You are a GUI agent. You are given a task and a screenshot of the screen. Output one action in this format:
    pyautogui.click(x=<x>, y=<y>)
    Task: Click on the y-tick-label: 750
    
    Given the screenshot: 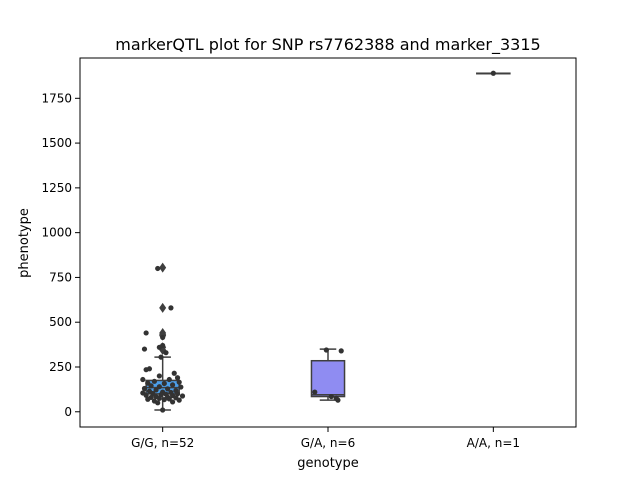 What is the action you would take?
    pyautogui.click(x=60, y=277)
    